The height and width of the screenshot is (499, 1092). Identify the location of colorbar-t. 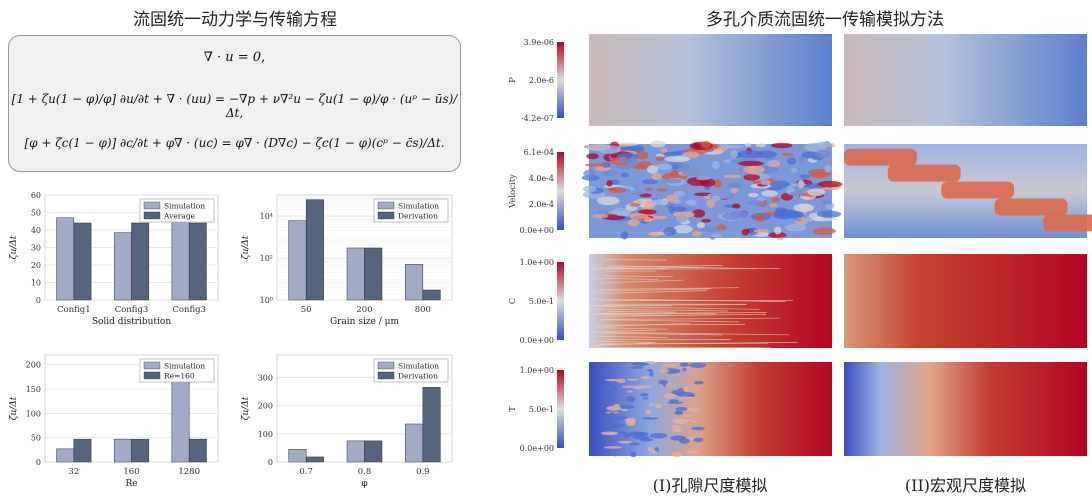
(560, 409).